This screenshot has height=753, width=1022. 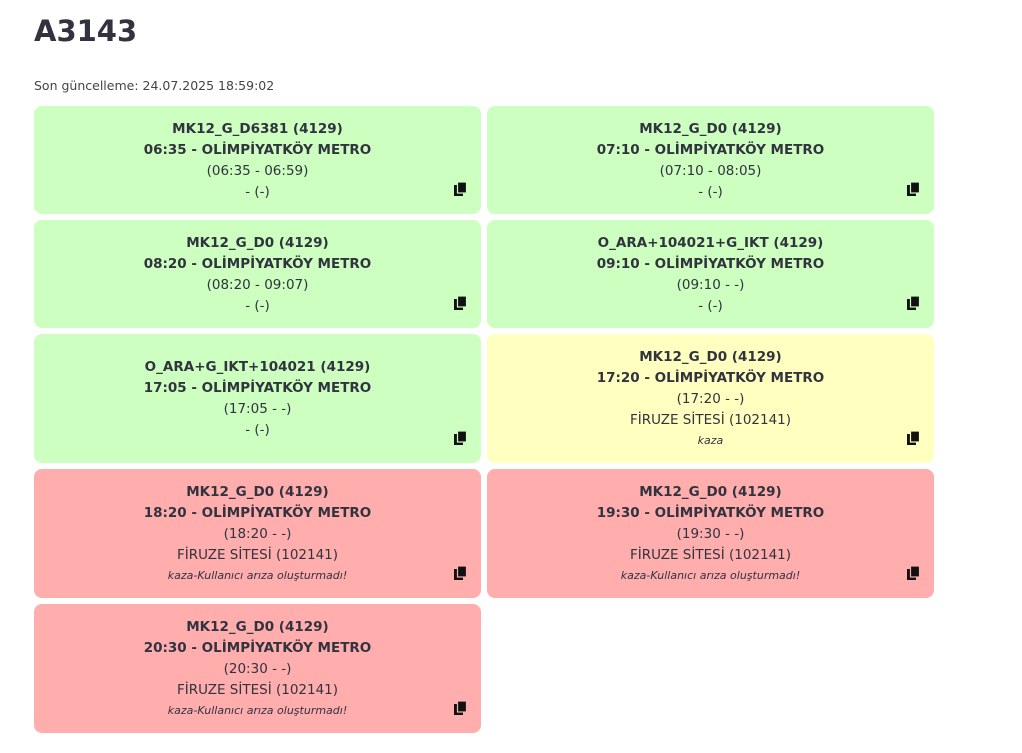 What do you see at coordinates (710, 513) in the screenshot?
I see `trip-route: 19:30 - OLİMPİYATKÖY METRO` at bounding box center [710, 513].